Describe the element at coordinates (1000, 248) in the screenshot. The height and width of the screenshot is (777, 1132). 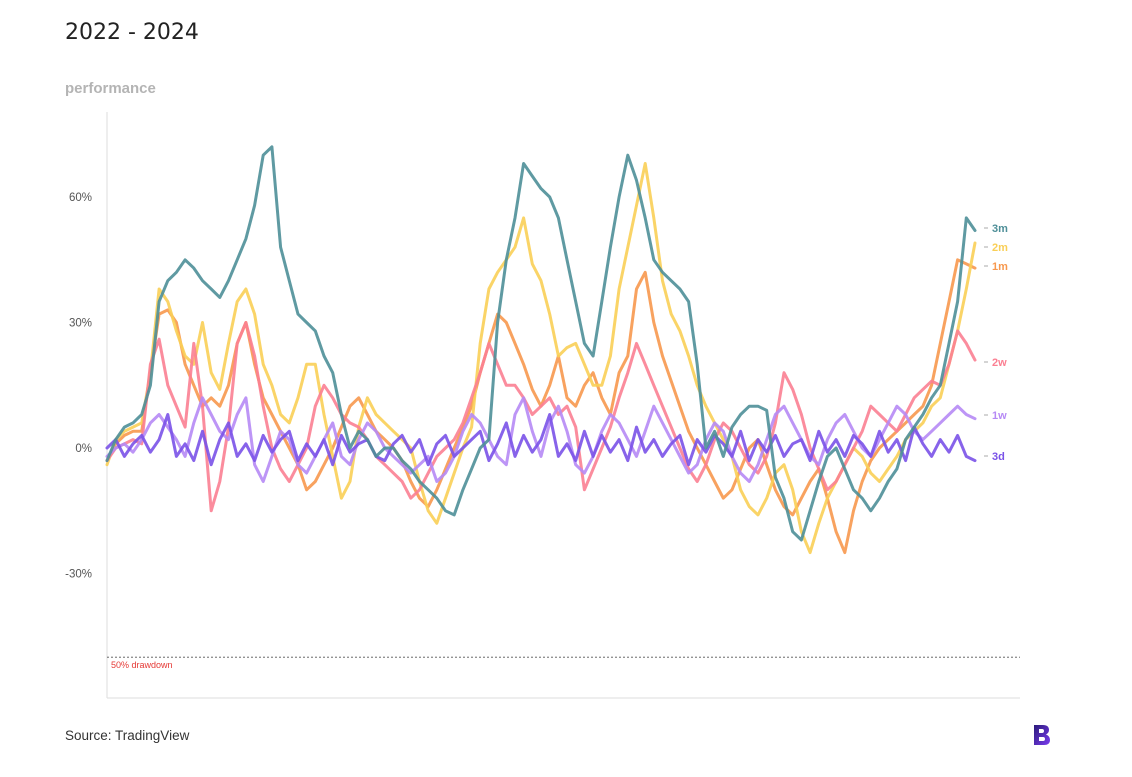
I see `end-label-2m: 2m` at that location.